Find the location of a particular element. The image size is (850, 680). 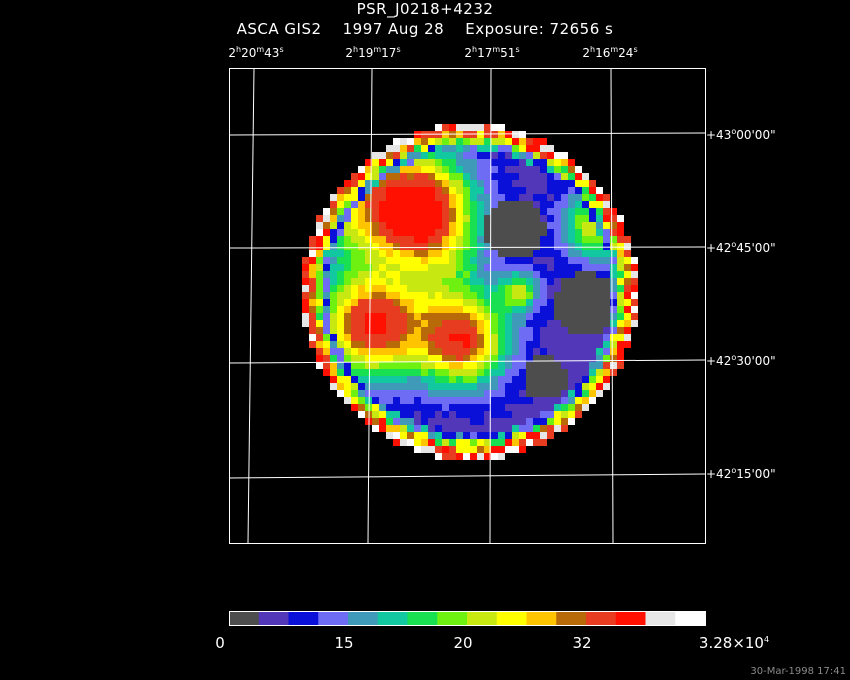

dec-grid-line is located at coordinates (467, 247).